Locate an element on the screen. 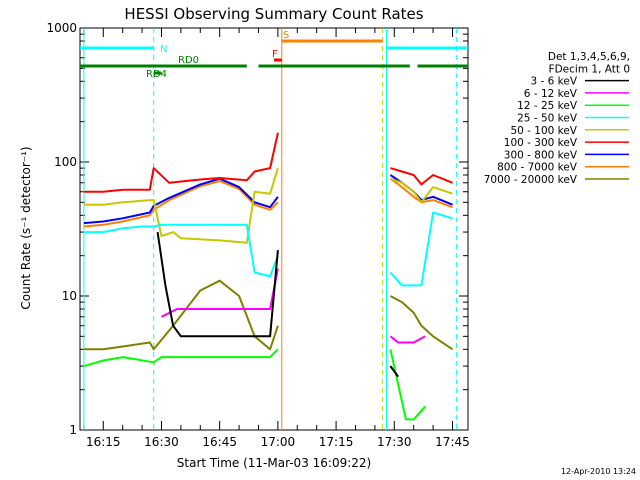 The height and width of the screenshot is (480, 640). x-tick-label: 16:45 is located at coordinates (219, 442).